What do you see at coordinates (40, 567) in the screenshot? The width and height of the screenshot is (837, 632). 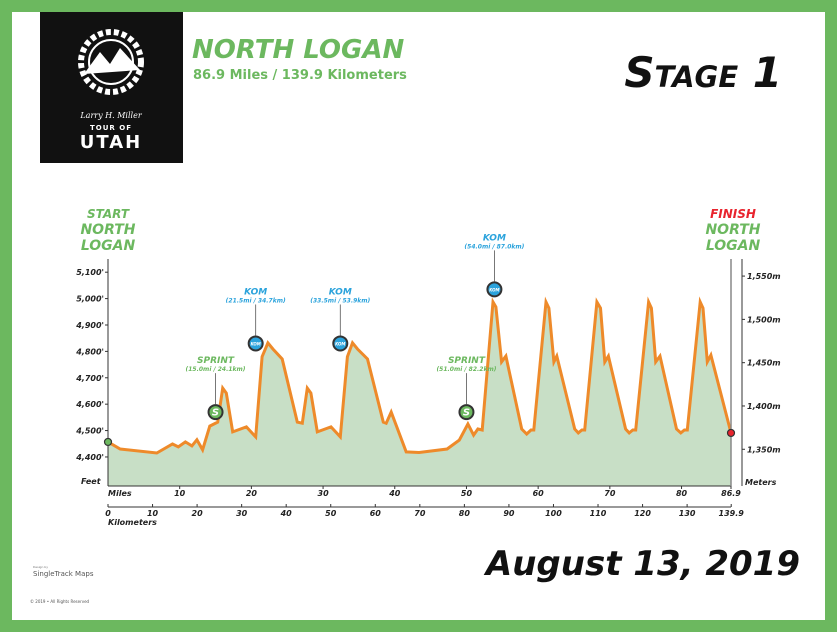 I see `credit-small: Design by` at bounding box center [40, 567].